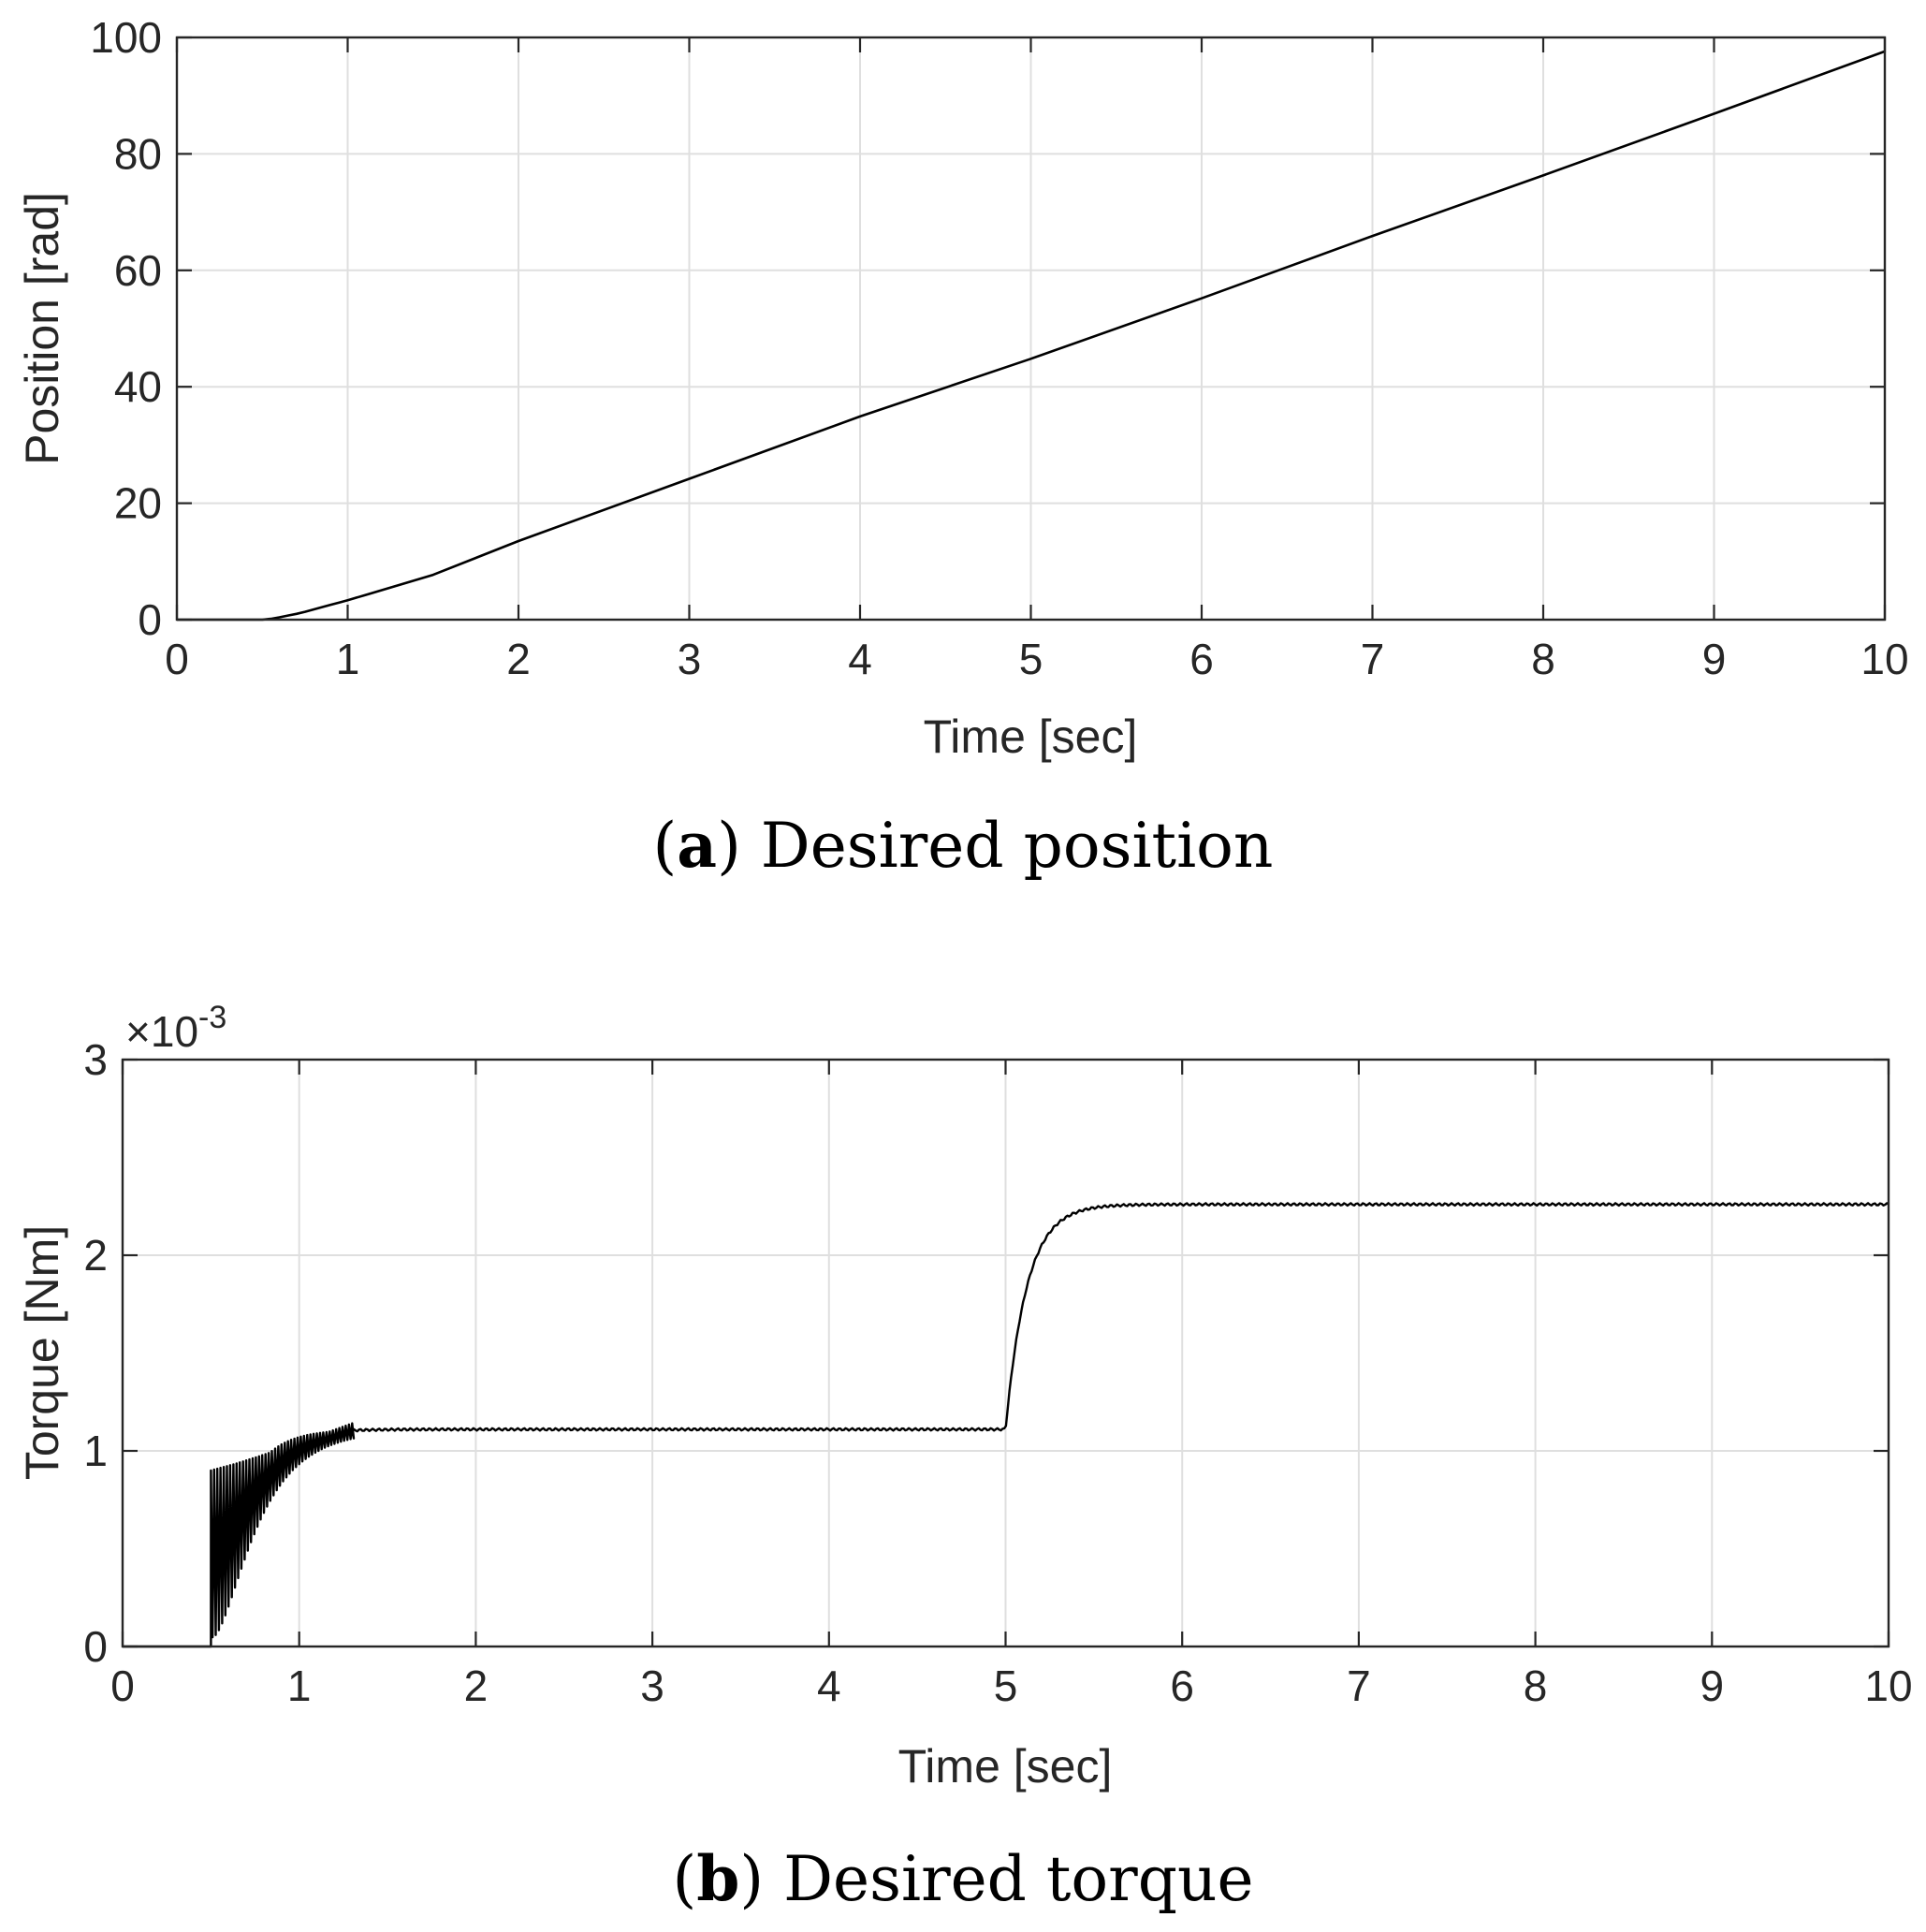  I want to click on chart-b-x-tick-label: 0, so click(122, 1685).